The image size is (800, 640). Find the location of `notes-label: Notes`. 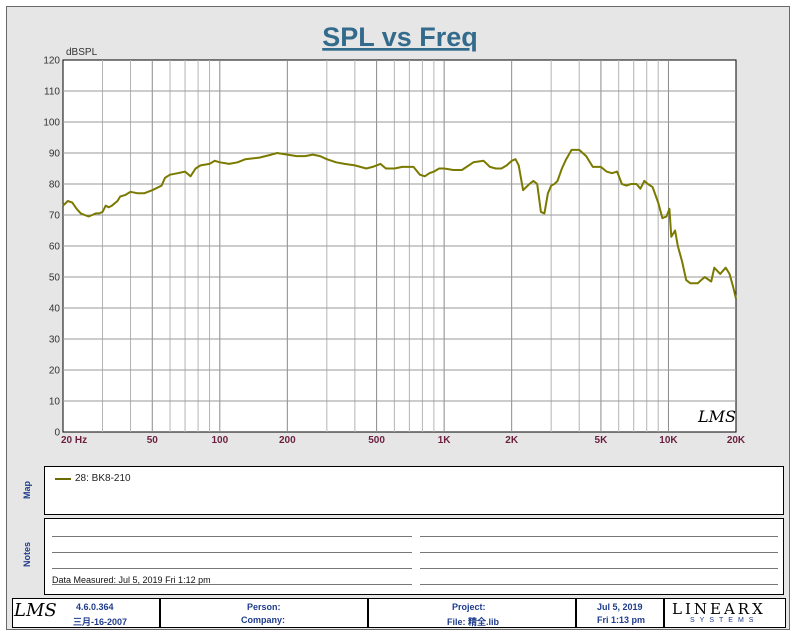

notes-label: Notes is located at coordinates (27, 555).